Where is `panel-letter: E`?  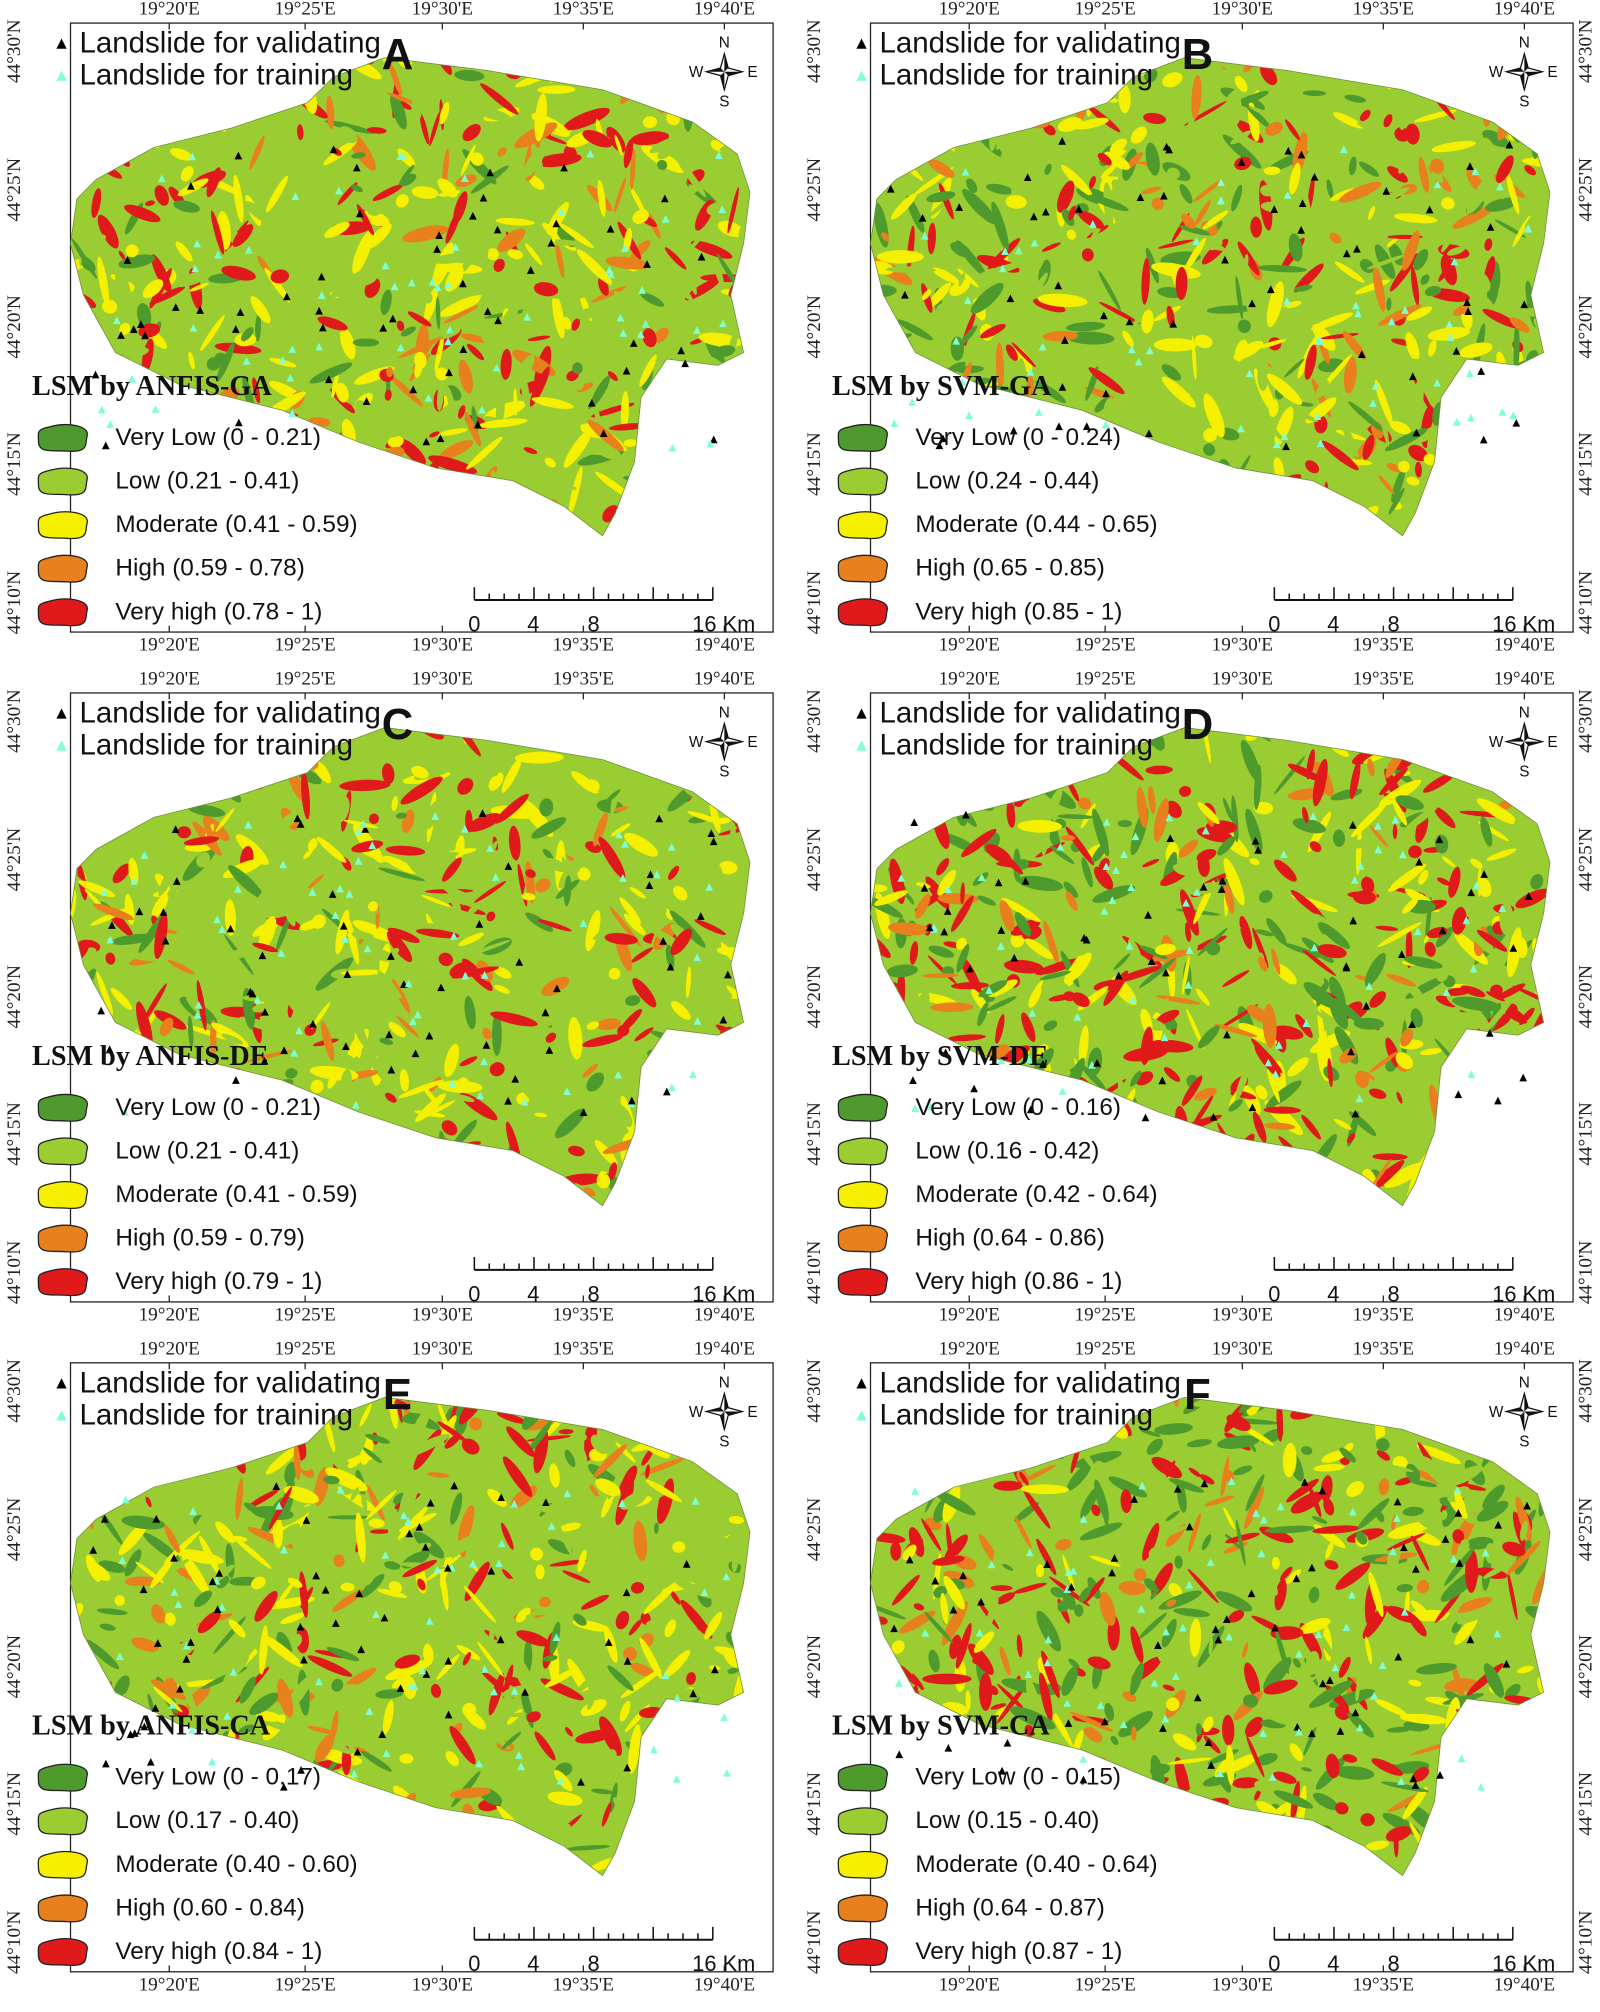
panel-letter: E is located at coordinates (397, 1395).